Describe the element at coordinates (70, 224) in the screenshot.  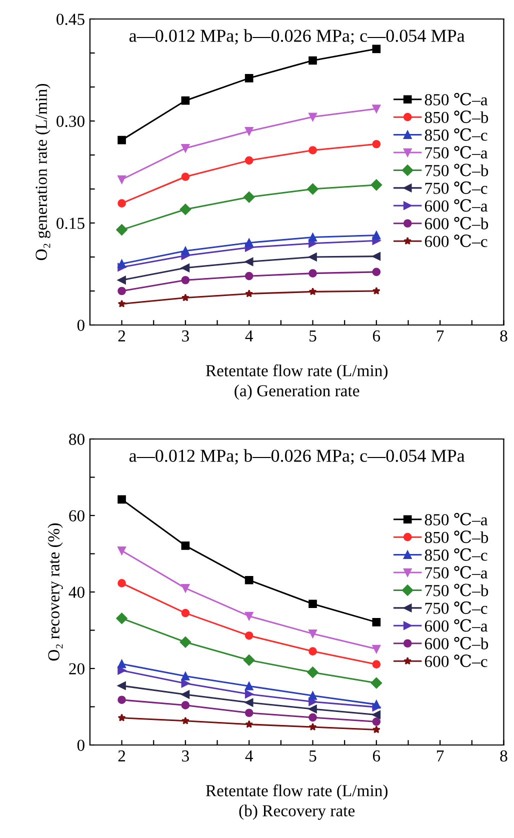
I see `y-tick-label: 0.15` at that location.